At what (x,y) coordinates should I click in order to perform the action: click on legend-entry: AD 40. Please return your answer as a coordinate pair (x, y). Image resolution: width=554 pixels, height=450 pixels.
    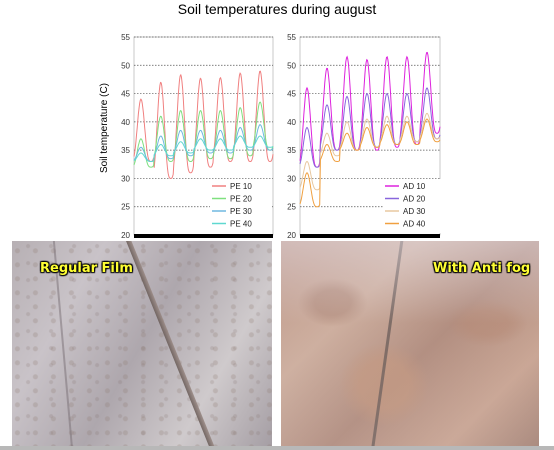
    Looking at the image, I should click on (414, 224).